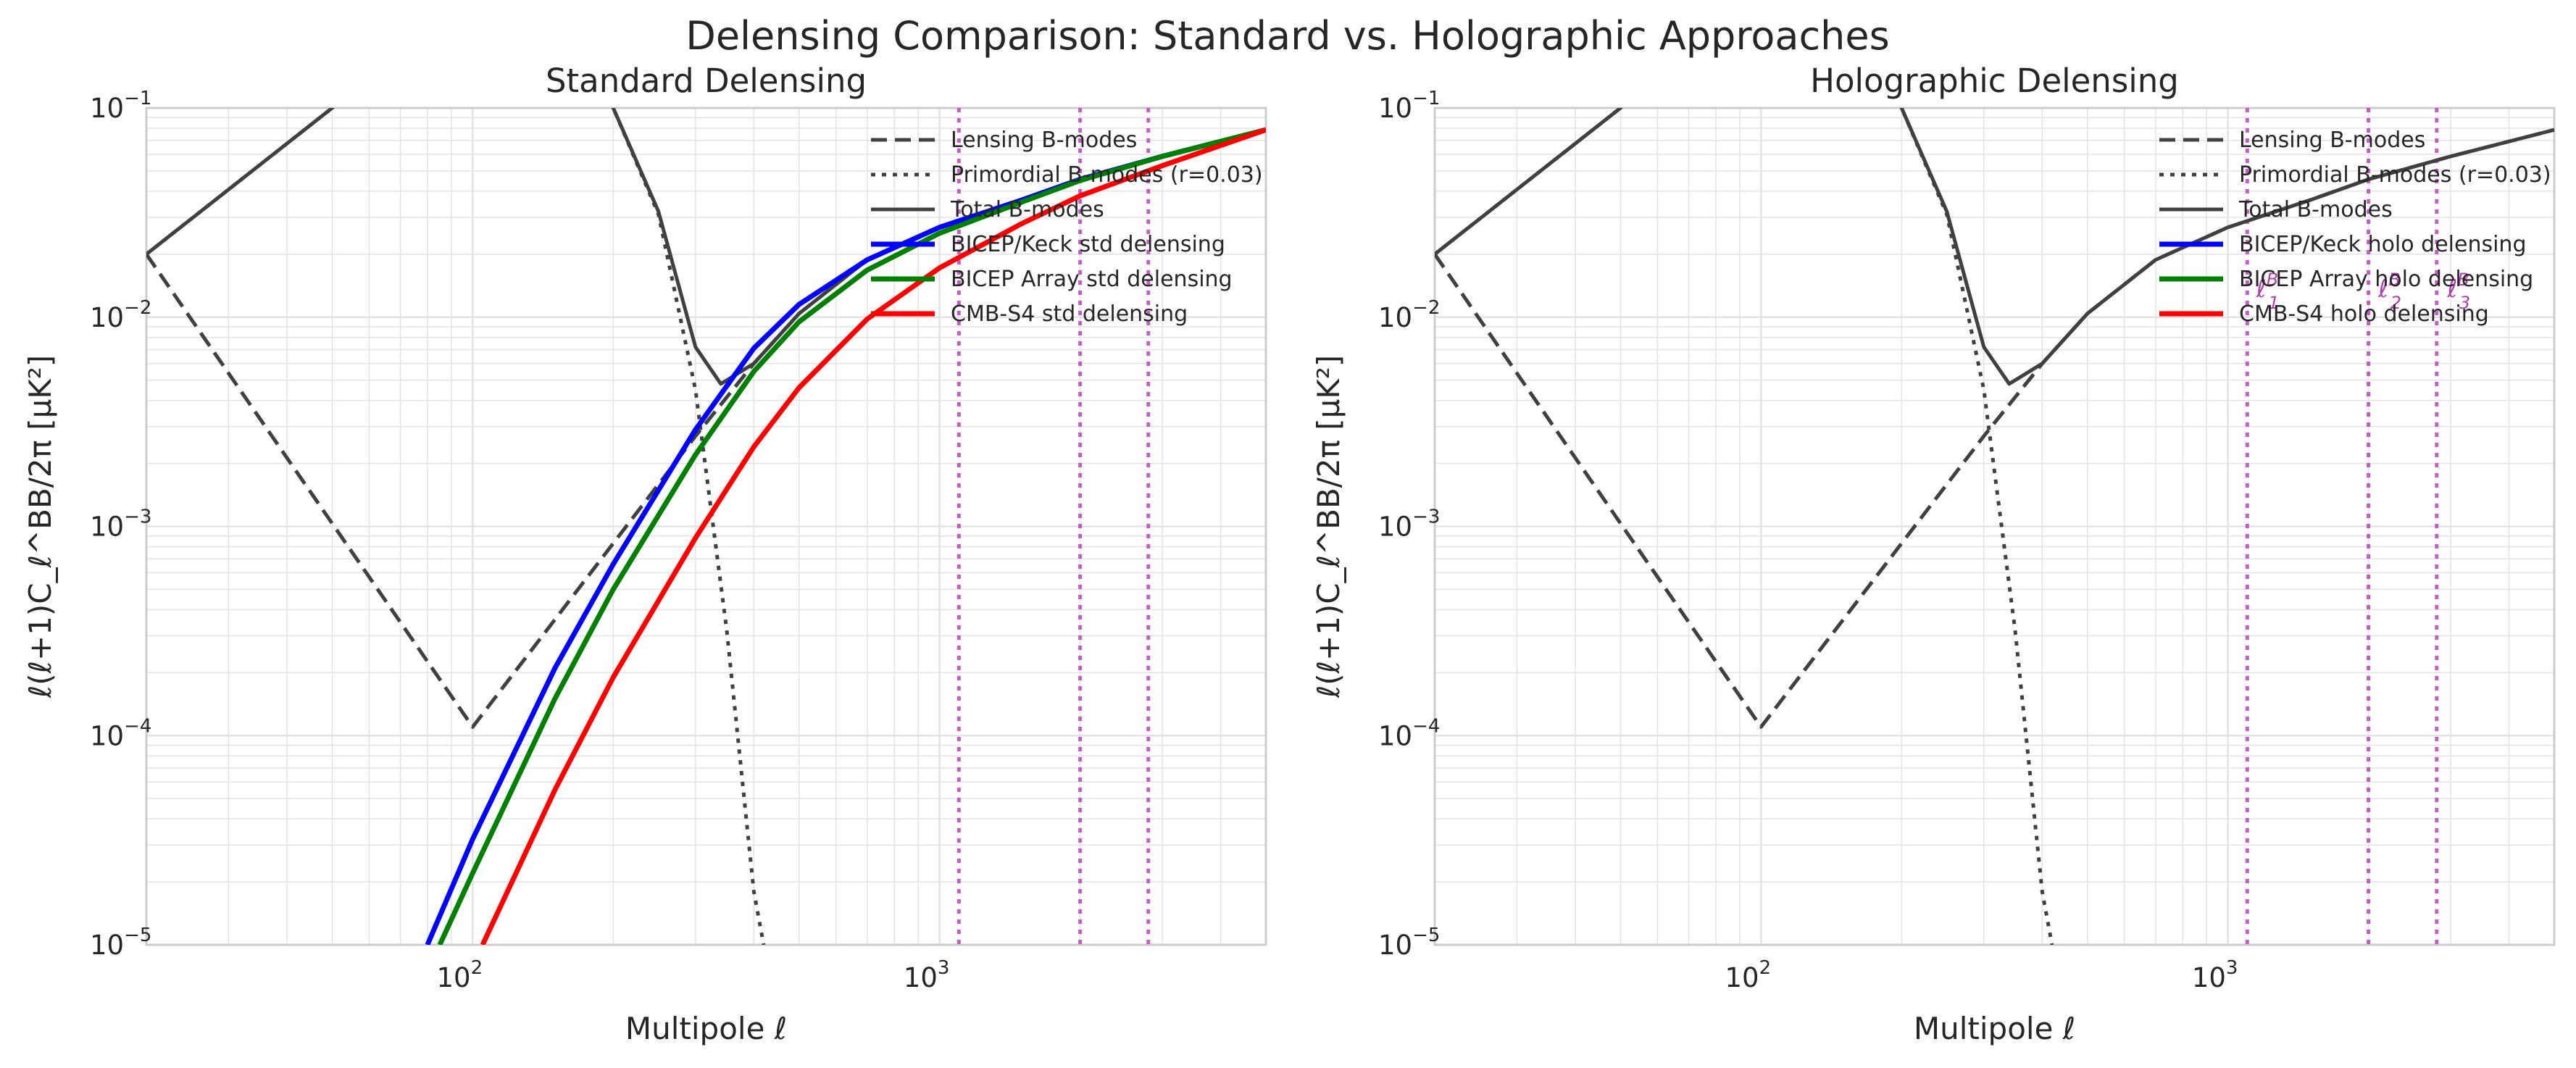 This screenshot has height=1068, width=2576. I want to click on legend-label: BICEP Array std delensing, so click(1092, 279).